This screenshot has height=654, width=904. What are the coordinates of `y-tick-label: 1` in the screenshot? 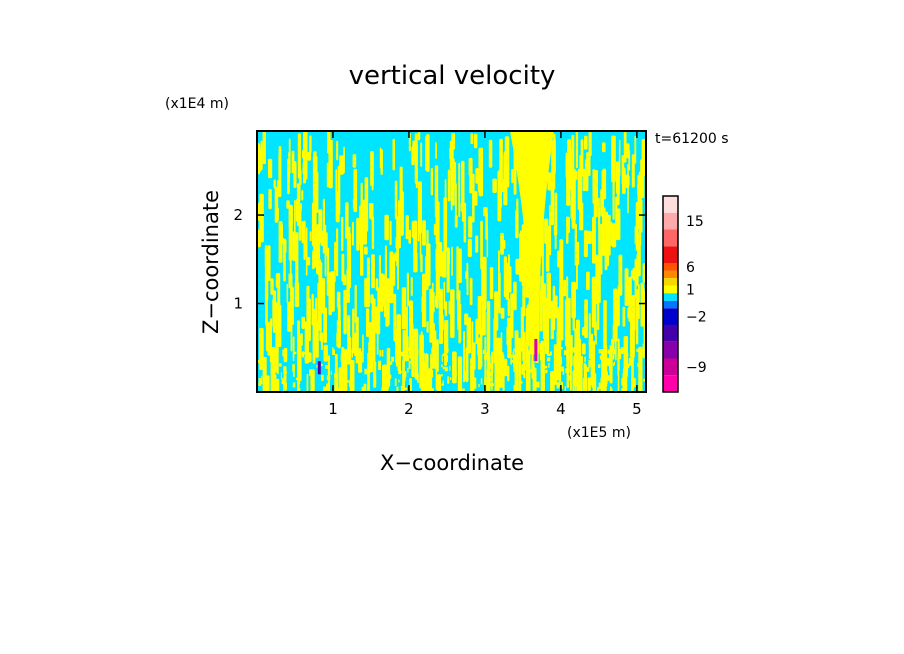 It's located at (238, 304).